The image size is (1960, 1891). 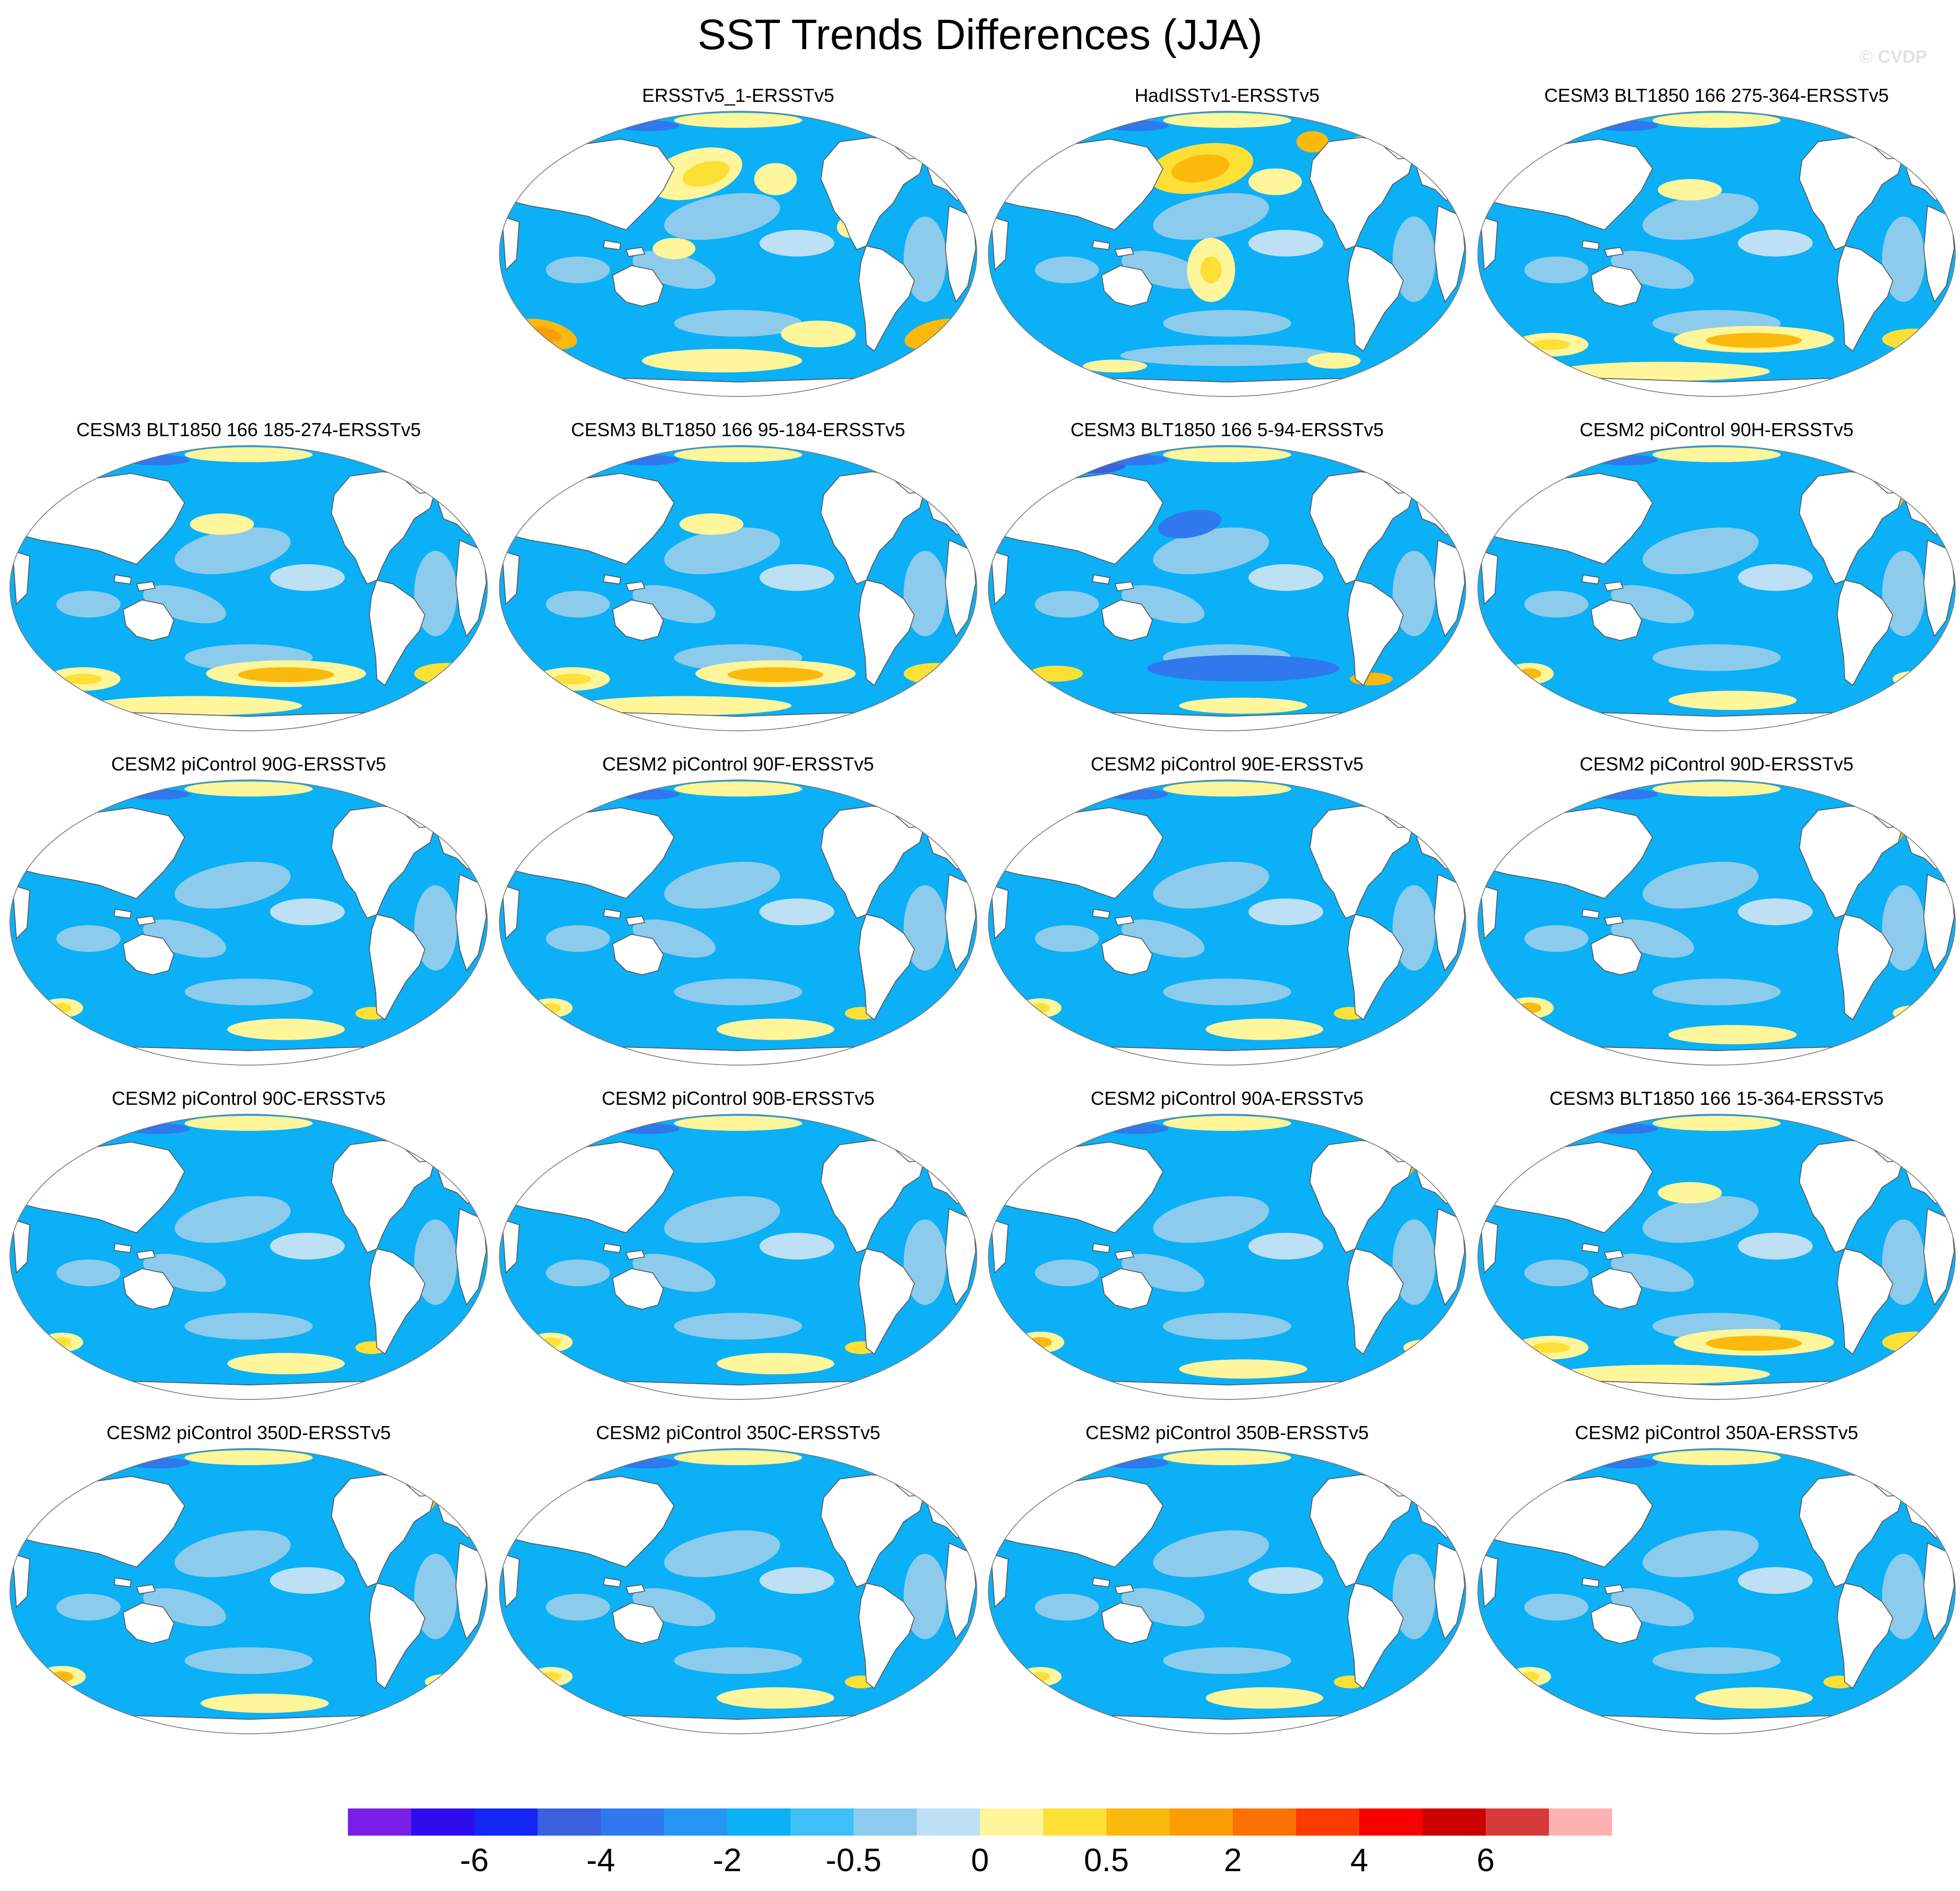 What do you see at coordinates (248, 429) in the screenshot?
I see `panel-title: CESM3 BLT1850 166 185-274-ERSSTv5` at bounding box center [248, 429].